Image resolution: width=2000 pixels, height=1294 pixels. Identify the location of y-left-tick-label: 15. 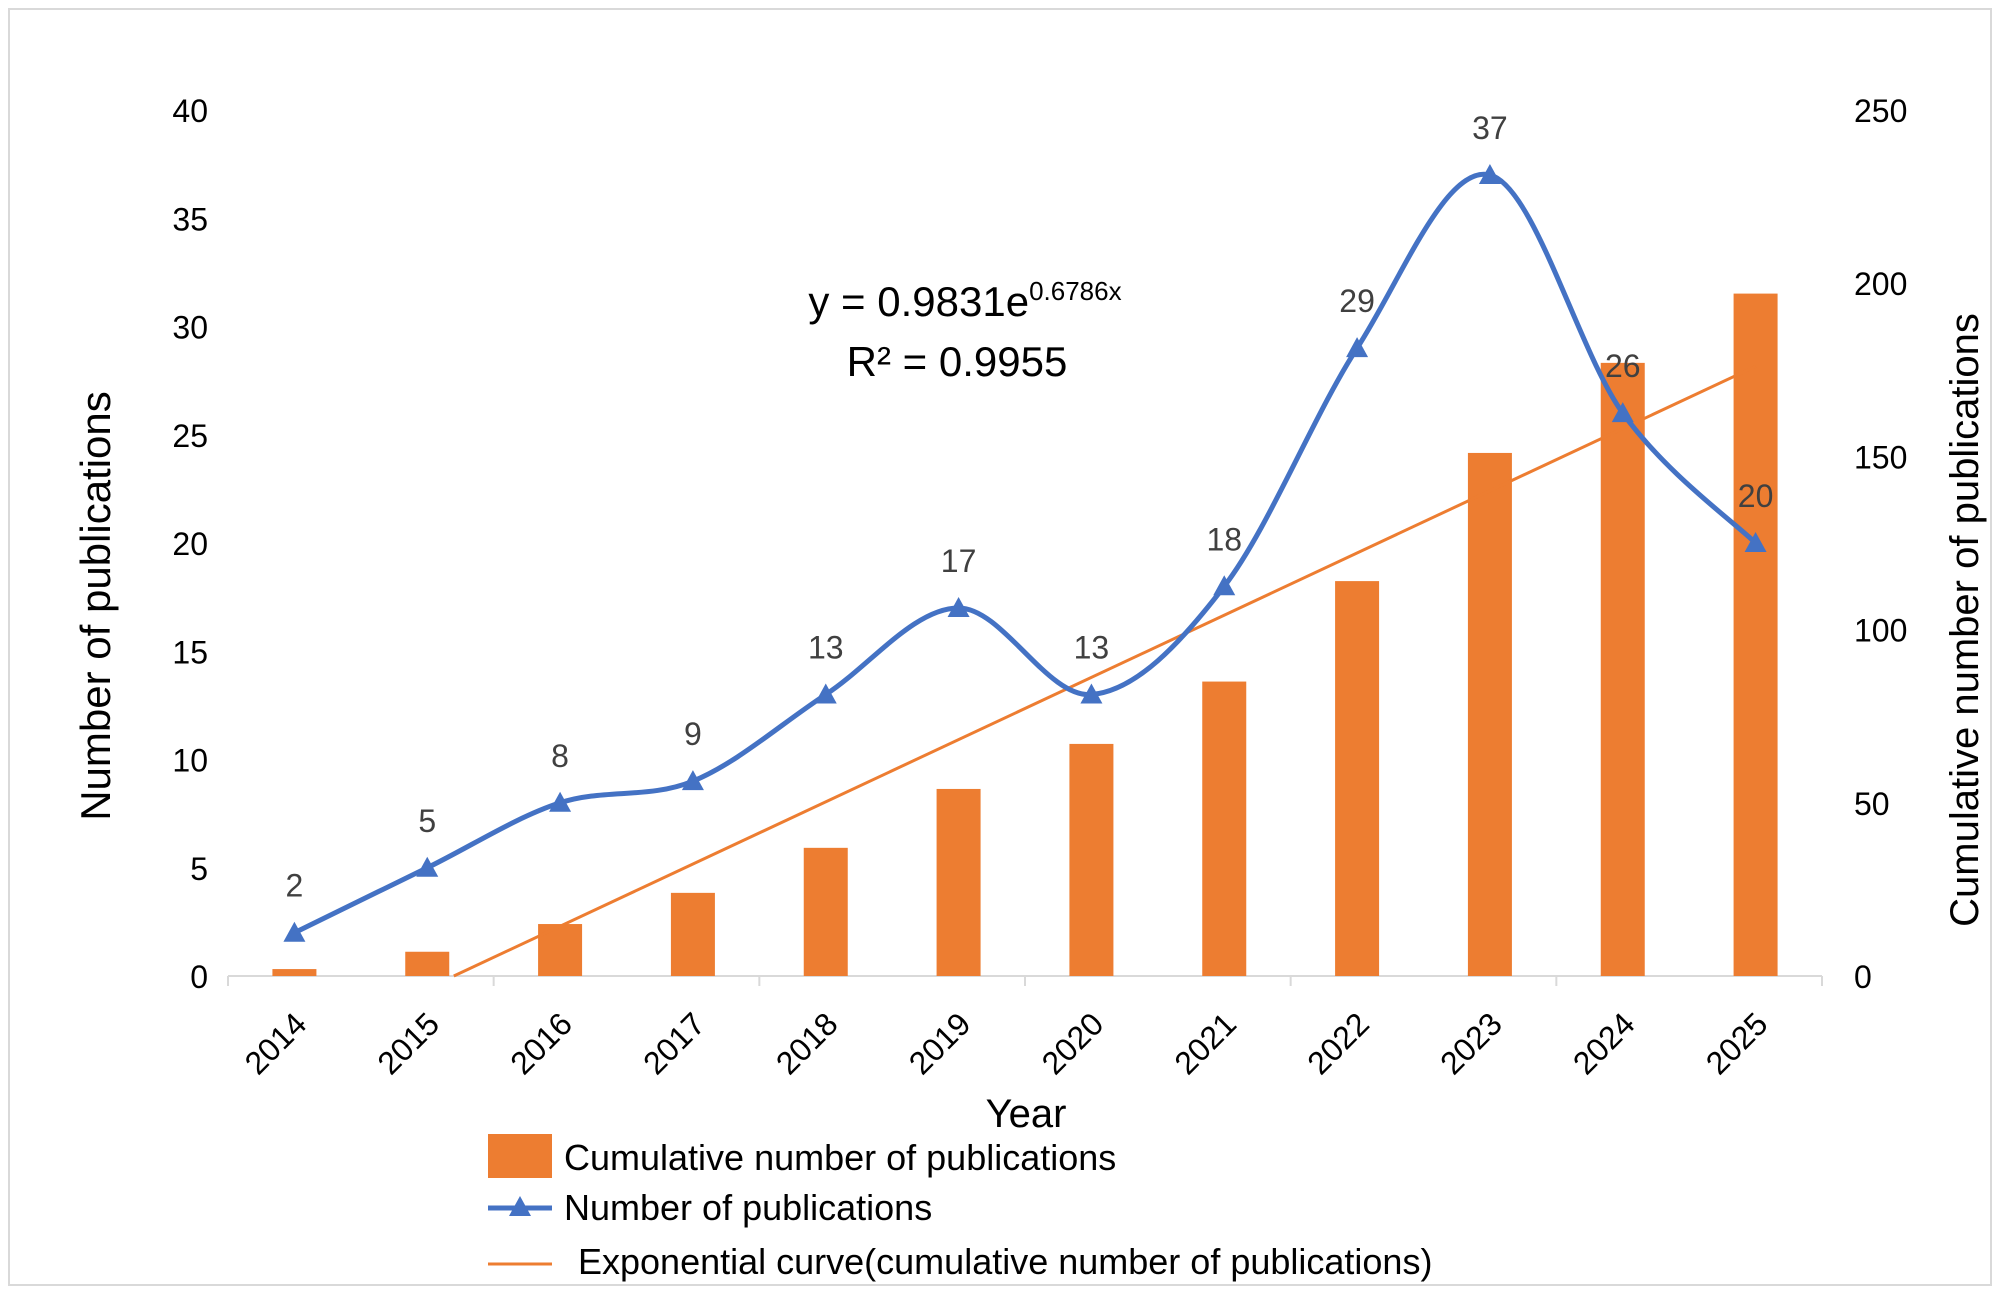
(190, 652).